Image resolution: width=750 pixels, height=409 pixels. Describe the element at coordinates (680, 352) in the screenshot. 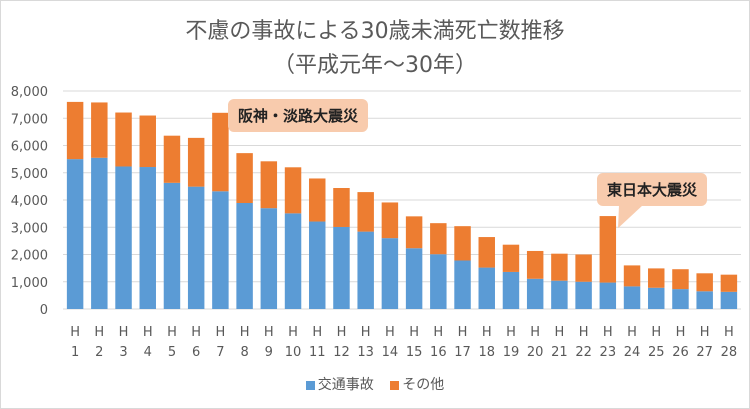

I see `x-tick-label-year: 26` at that location.